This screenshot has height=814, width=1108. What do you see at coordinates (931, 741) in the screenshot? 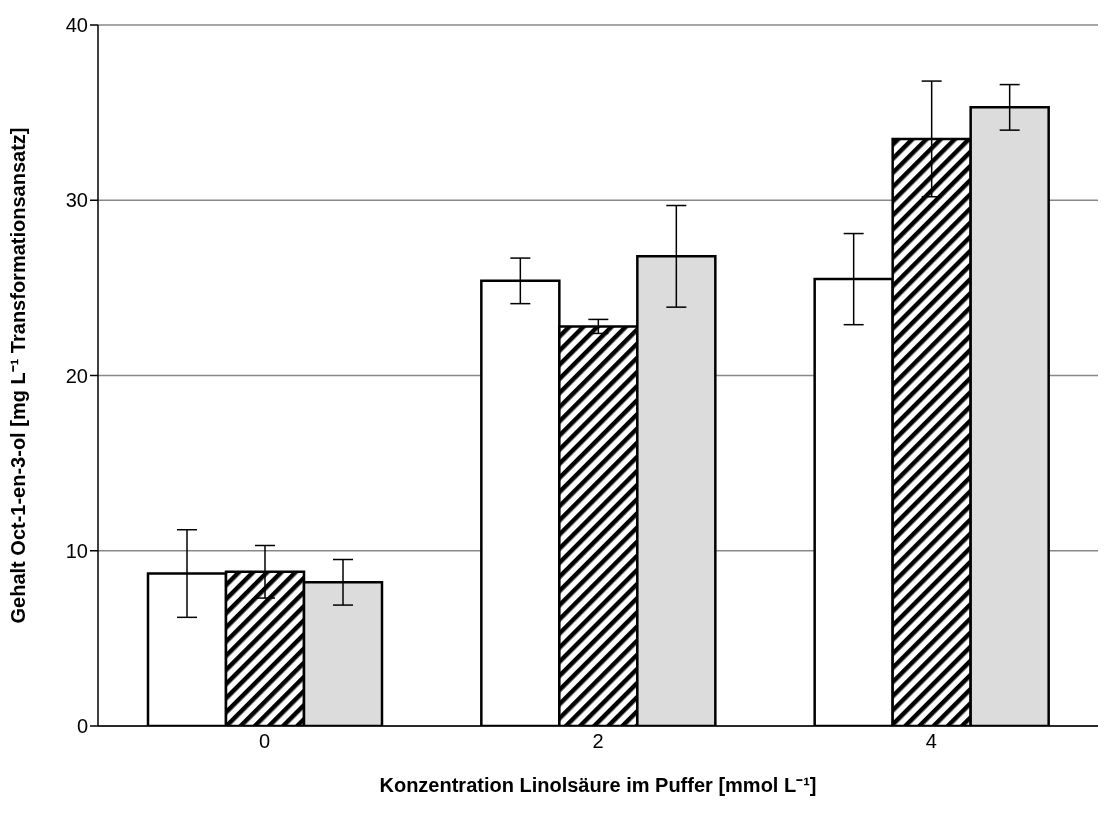
I see `x-tick-label: 4` at bounding box center [931, 741].